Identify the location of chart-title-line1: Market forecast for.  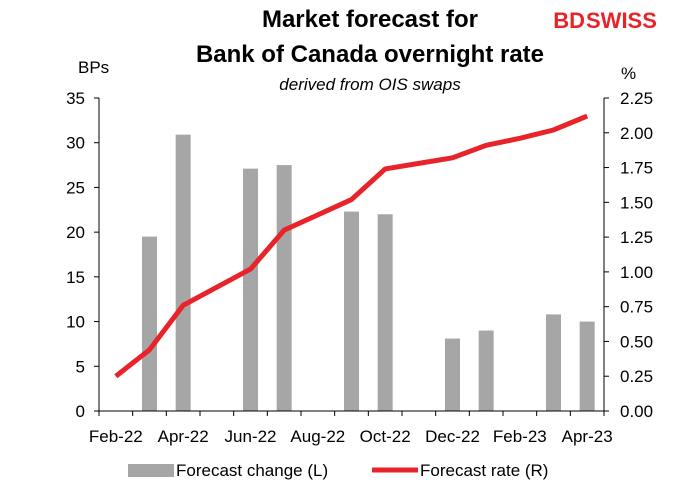
(370, 19).